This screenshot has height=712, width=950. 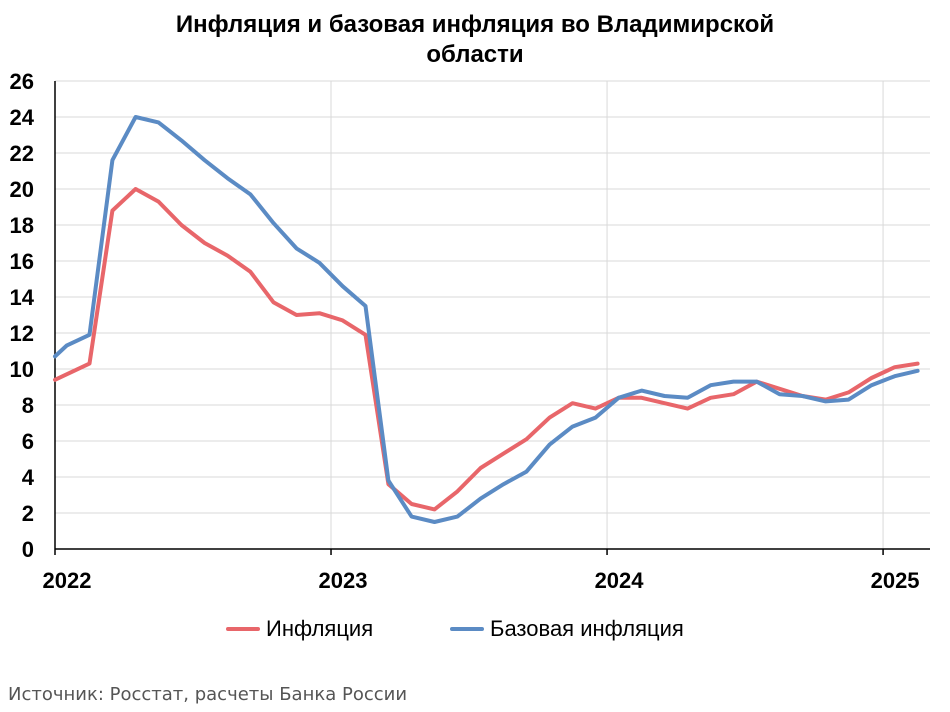 I want to click on y-tick-label: 22, so click(x=22, y=153).